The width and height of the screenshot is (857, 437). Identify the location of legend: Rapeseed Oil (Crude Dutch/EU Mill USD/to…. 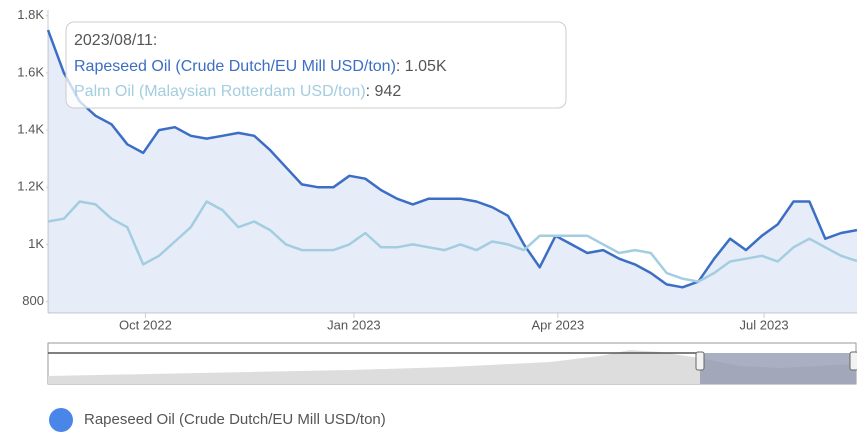
(217, 420).